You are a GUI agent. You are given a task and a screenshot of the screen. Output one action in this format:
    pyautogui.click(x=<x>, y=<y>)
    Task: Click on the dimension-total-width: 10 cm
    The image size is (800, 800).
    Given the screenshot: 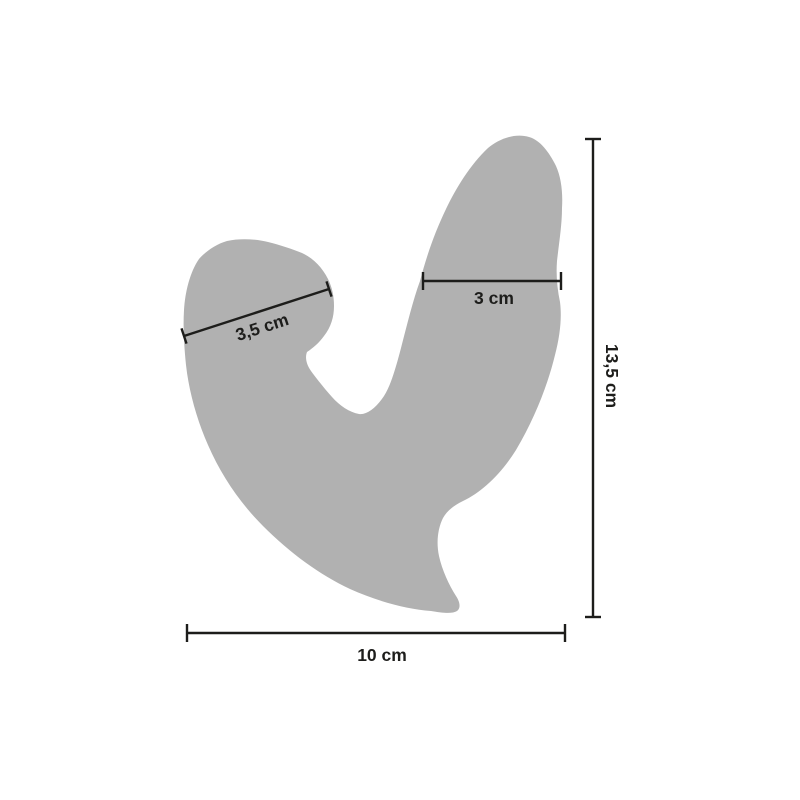 What is the action you would take?
    pyautogui.click(x=376, y=644)
    